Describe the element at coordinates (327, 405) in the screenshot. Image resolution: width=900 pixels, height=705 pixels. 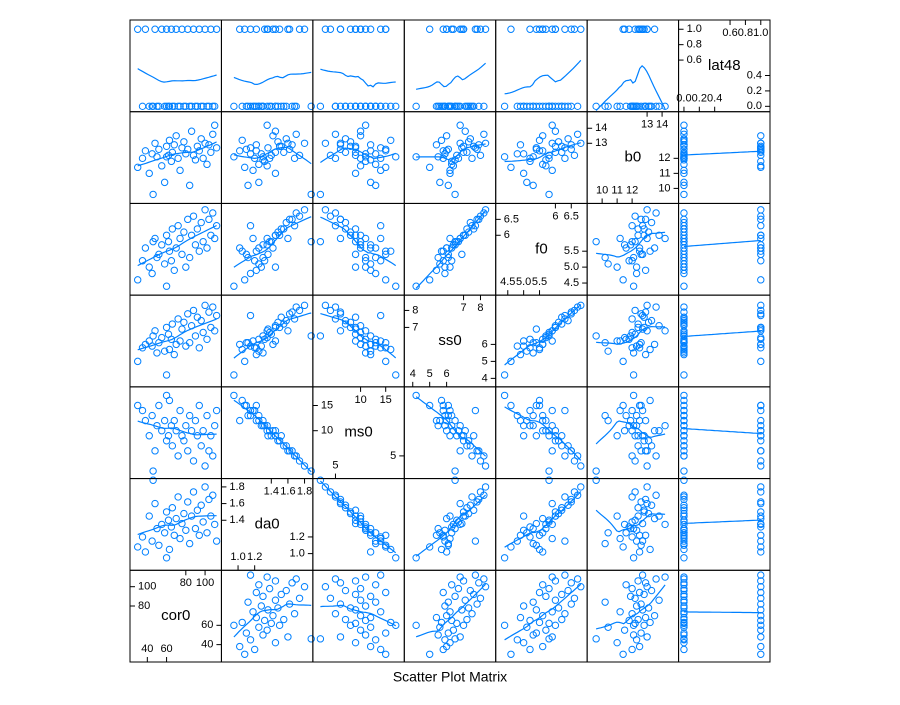
I see `tick-label: 15` at that location.